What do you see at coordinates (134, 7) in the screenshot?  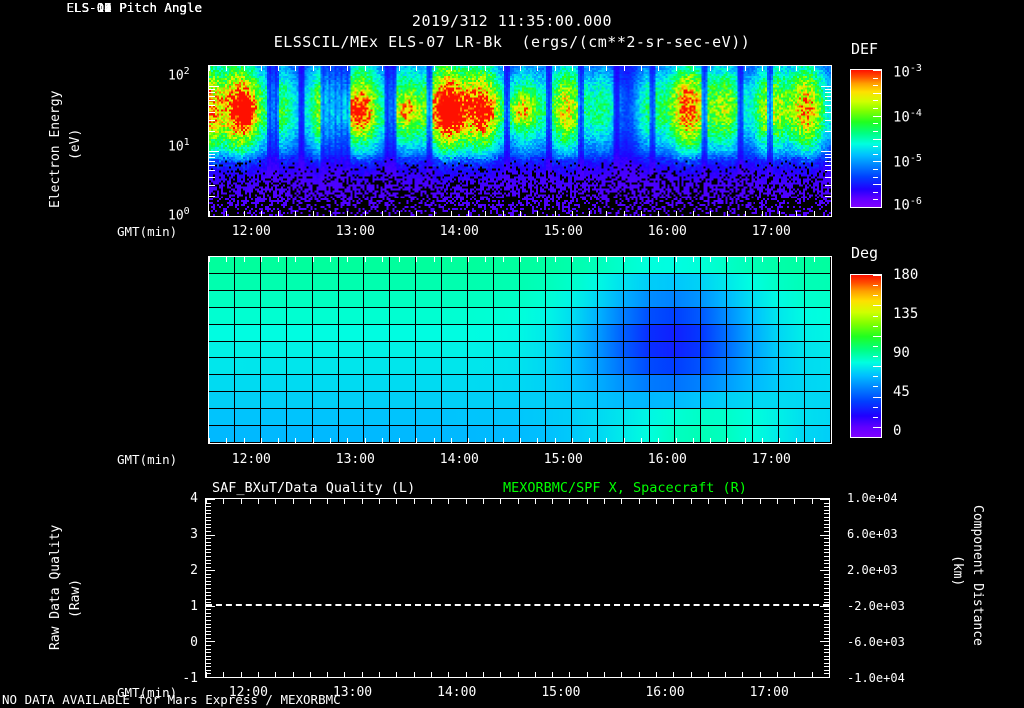 I see `pitch-angle-row-label: ELS-11 Pitch Angle` at bounding box center [134, 7].